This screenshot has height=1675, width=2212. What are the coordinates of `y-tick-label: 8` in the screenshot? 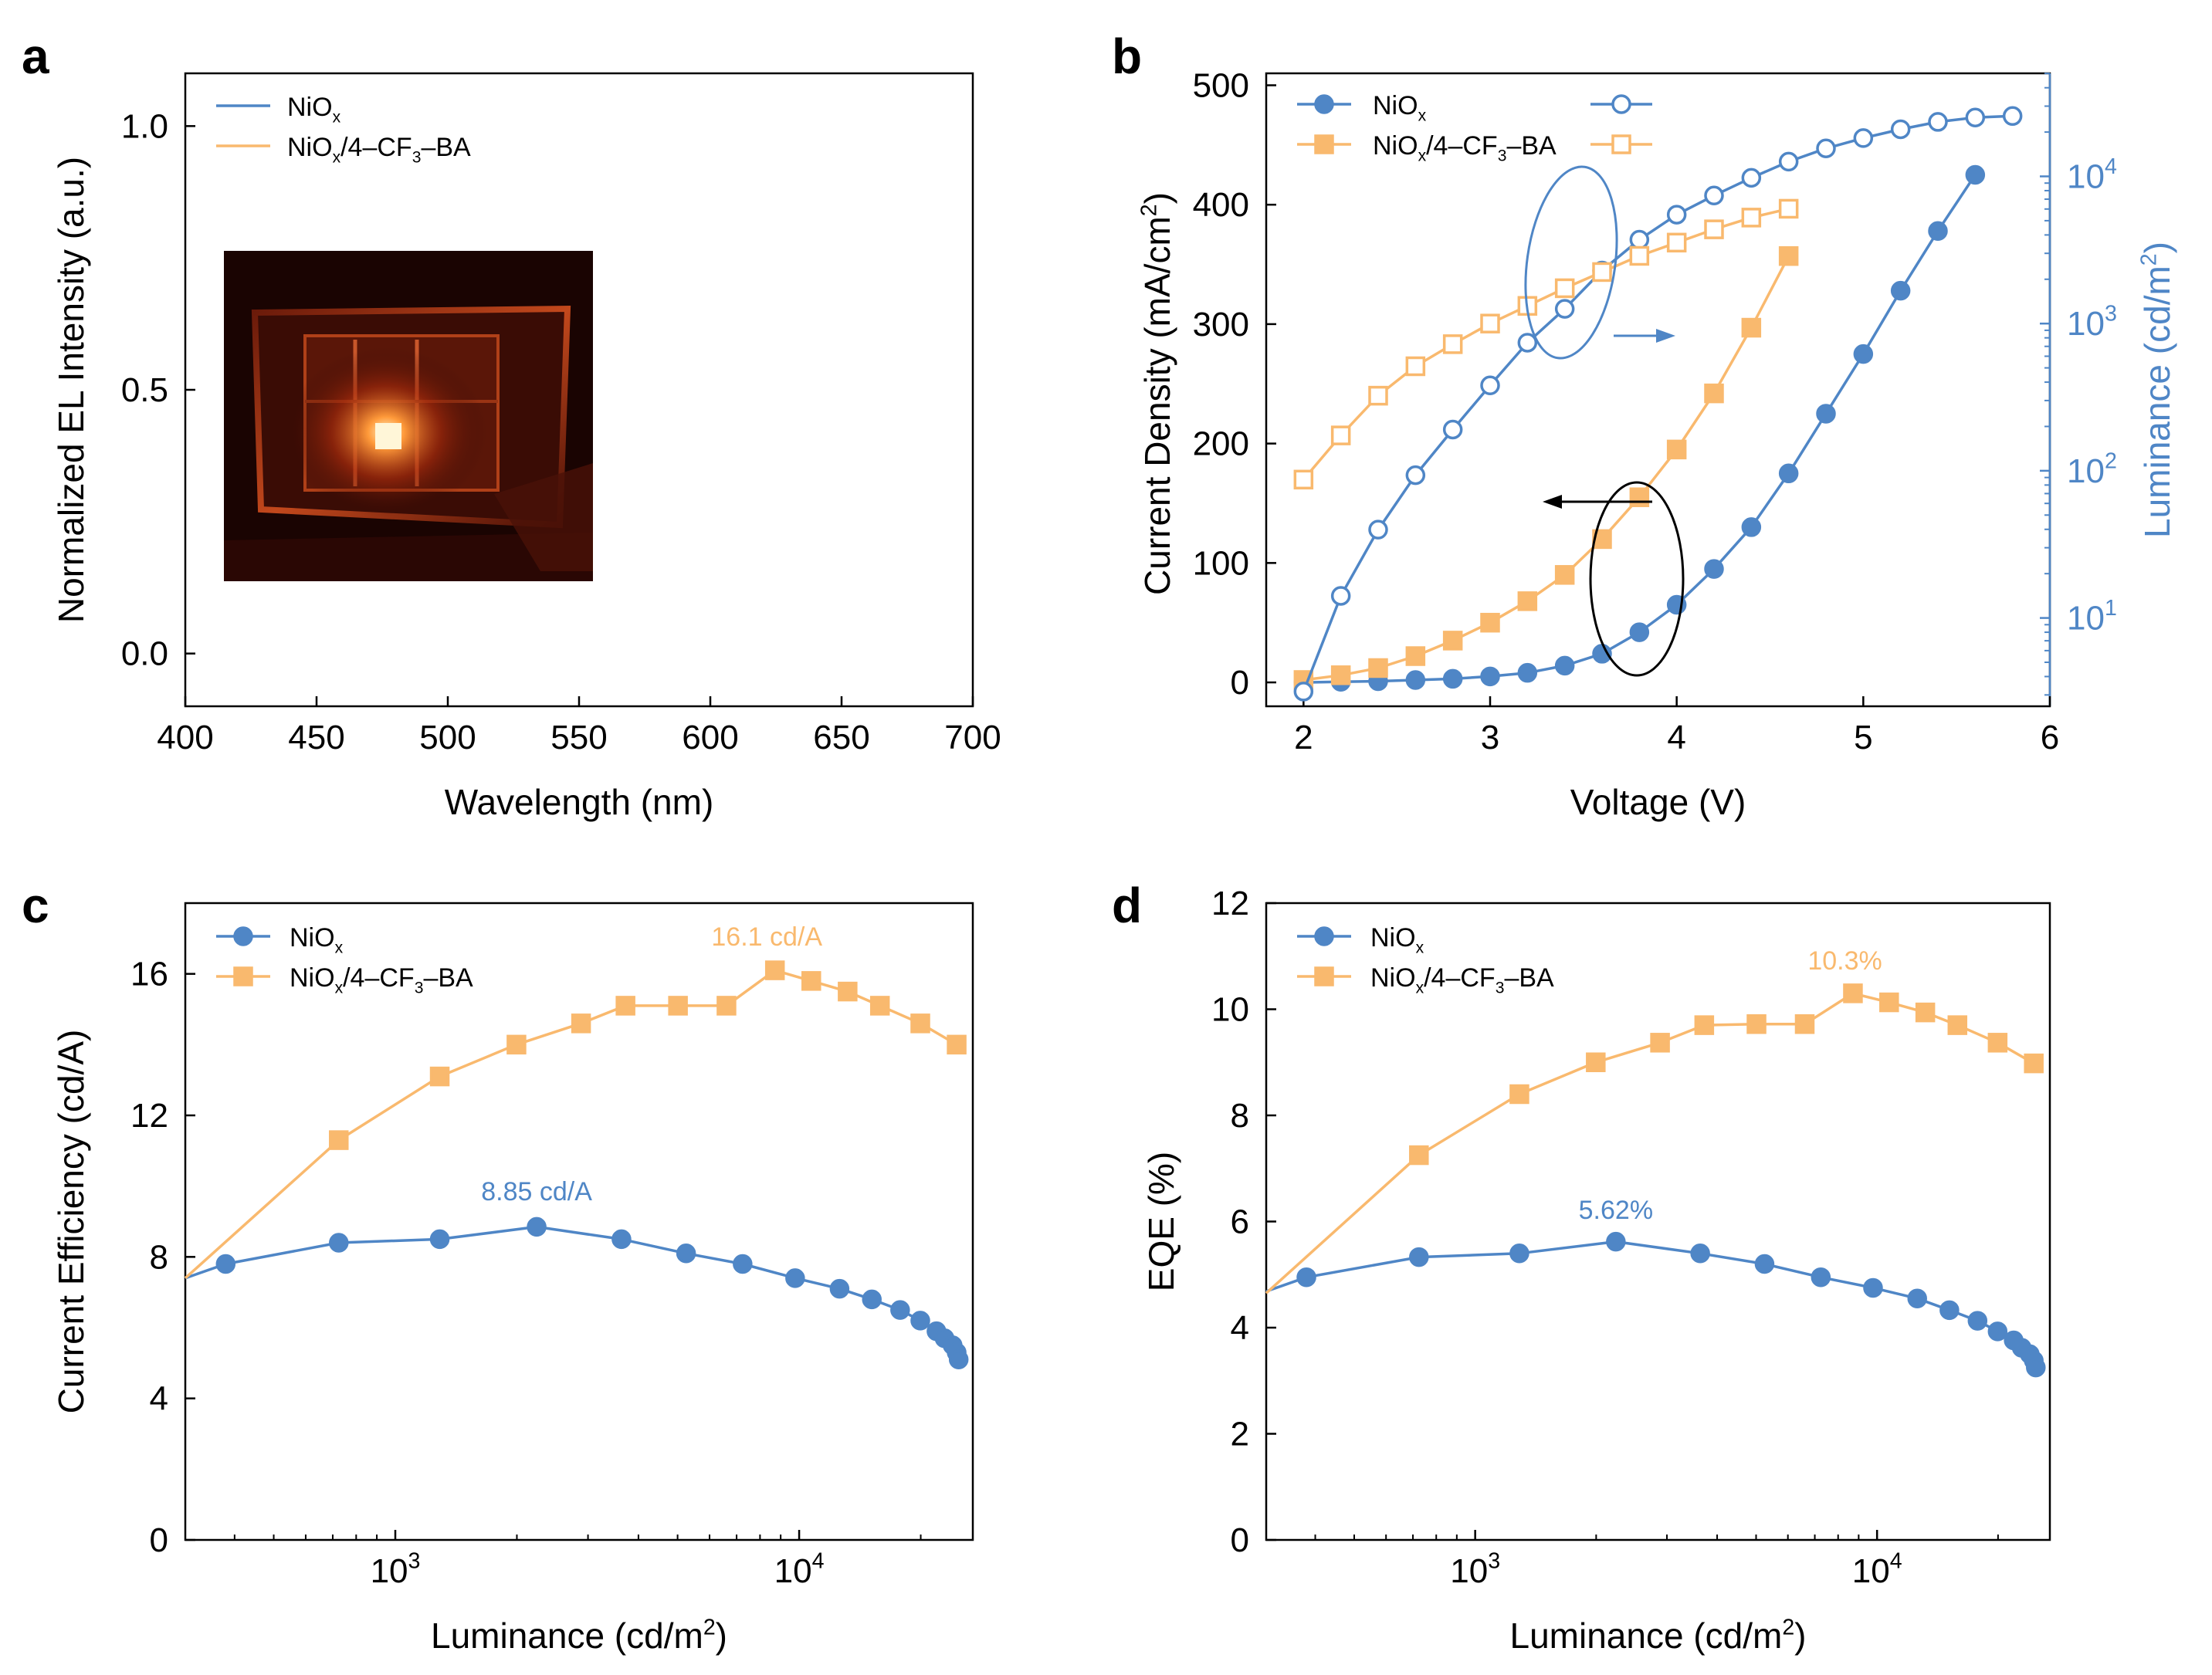 It's located at (159, 1257).